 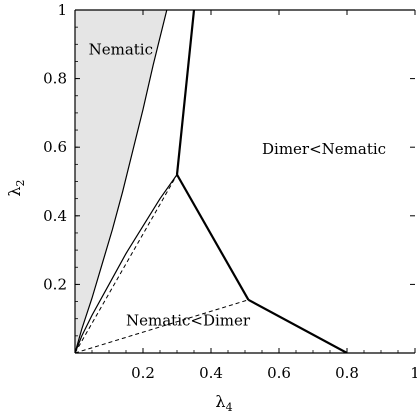 What do you see at coordinates (188, 321) in the screenshot?
I see `region-label: Nematic<Dimer` at bounding box center [188, 321].